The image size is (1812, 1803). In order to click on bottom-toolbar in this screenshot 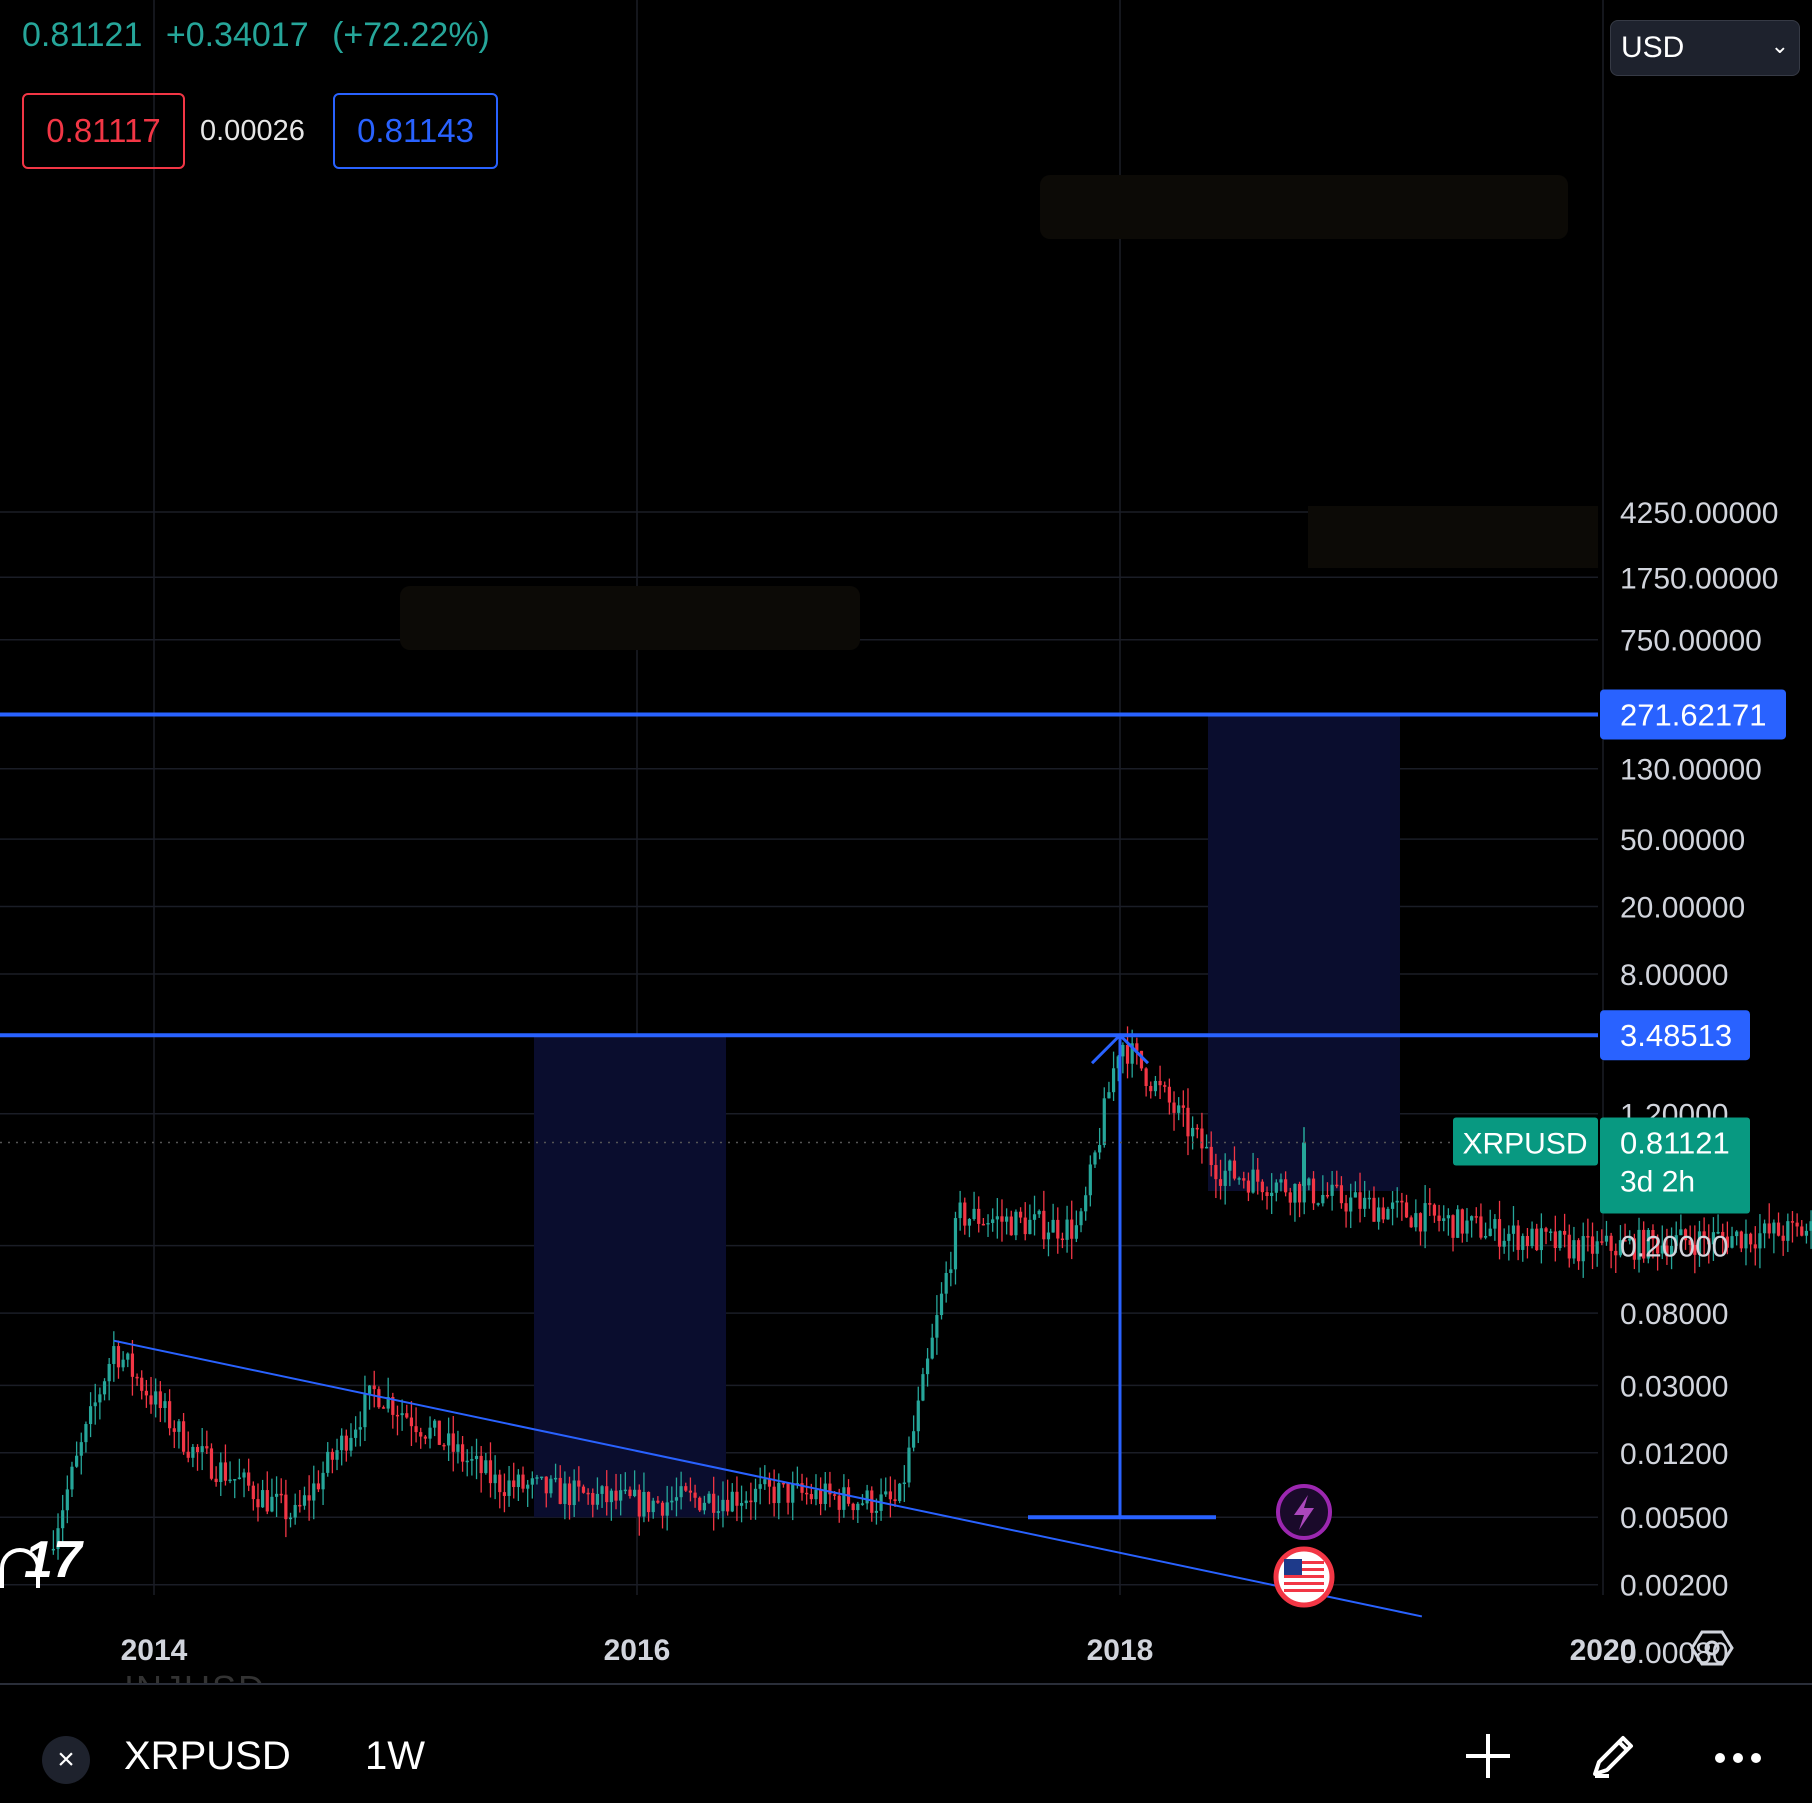, I will do `click(906, 1743)`.